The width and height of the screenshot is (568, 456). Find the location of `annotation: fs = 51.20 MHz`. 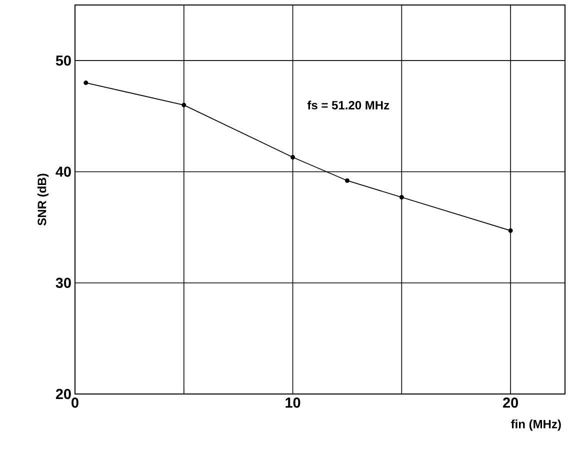

annotation: fs = 51.20 MHz is located at coordinates (348, 105).